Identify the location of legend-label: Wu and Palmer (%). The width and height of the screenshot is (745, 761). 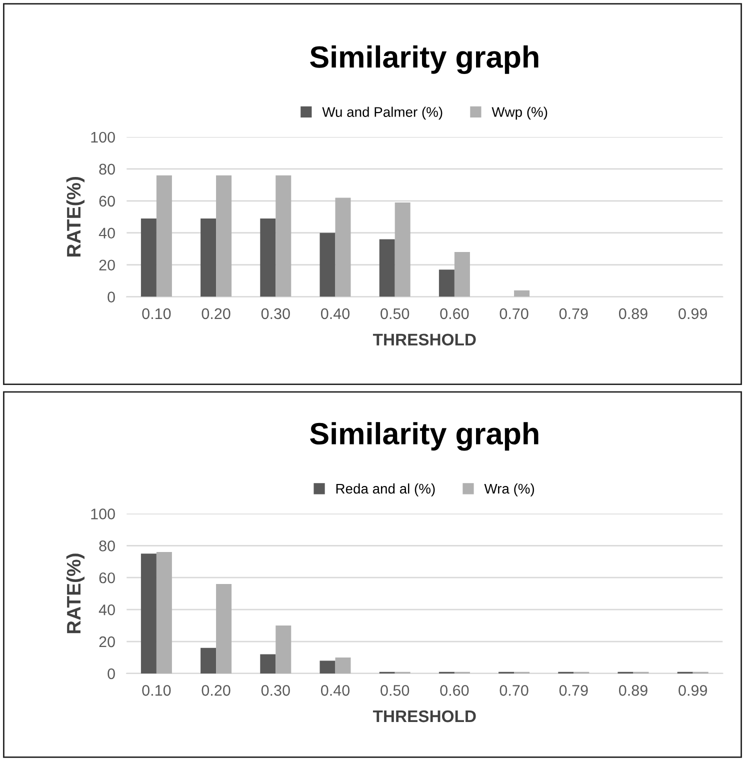
(382, 113).